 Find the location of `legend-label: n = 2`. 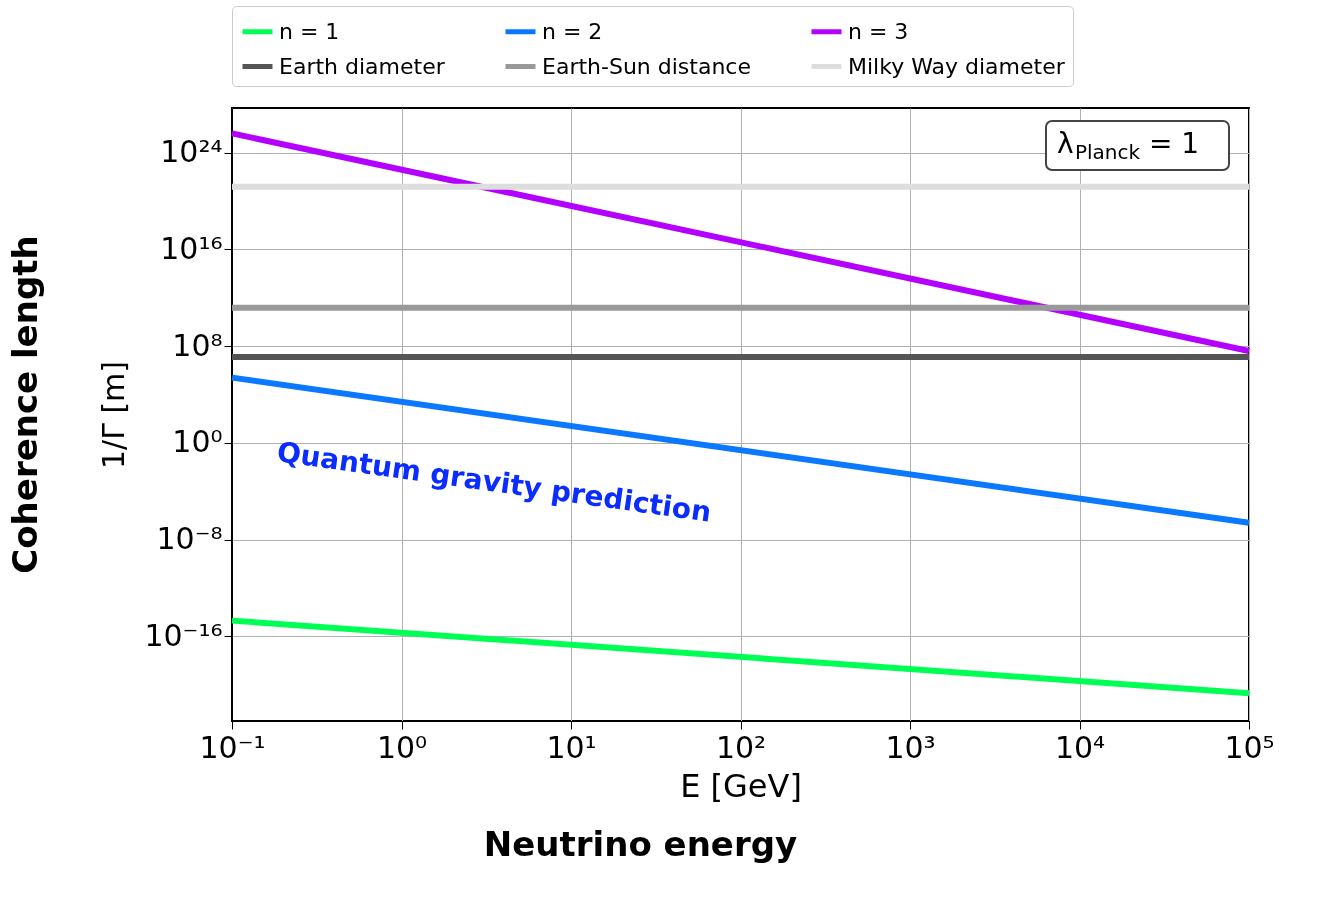

legend-label: n = 2 is located at coordinates (572, 31).